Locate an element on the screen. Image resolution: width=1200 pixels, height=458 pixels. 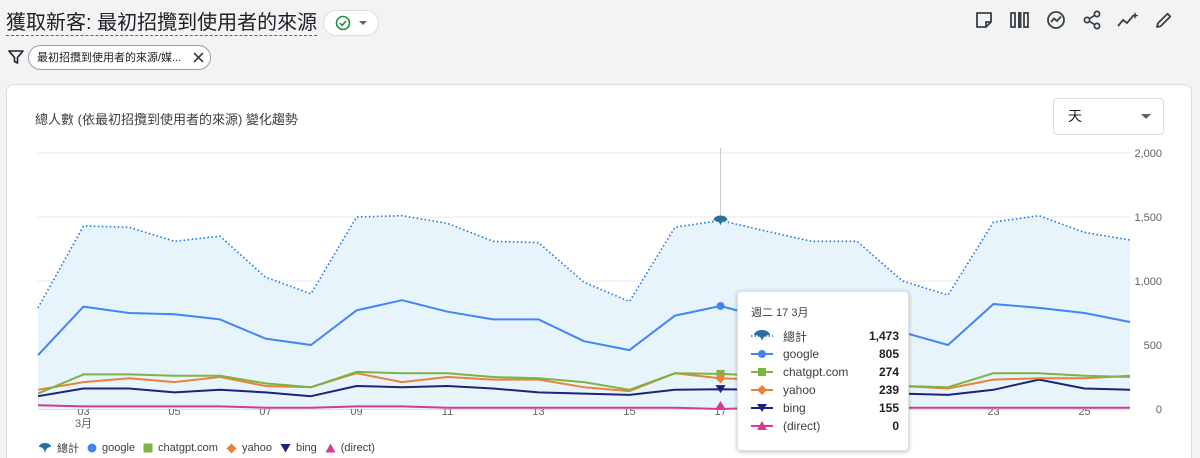
insights-button is located at coordinates (1056, 20).